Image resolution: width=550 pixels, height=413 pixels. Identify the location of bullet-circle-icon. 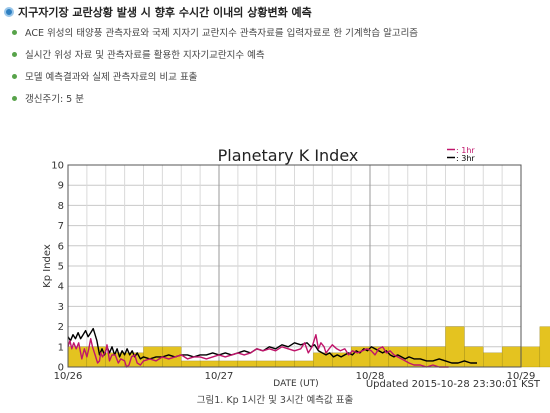
(9, 12).